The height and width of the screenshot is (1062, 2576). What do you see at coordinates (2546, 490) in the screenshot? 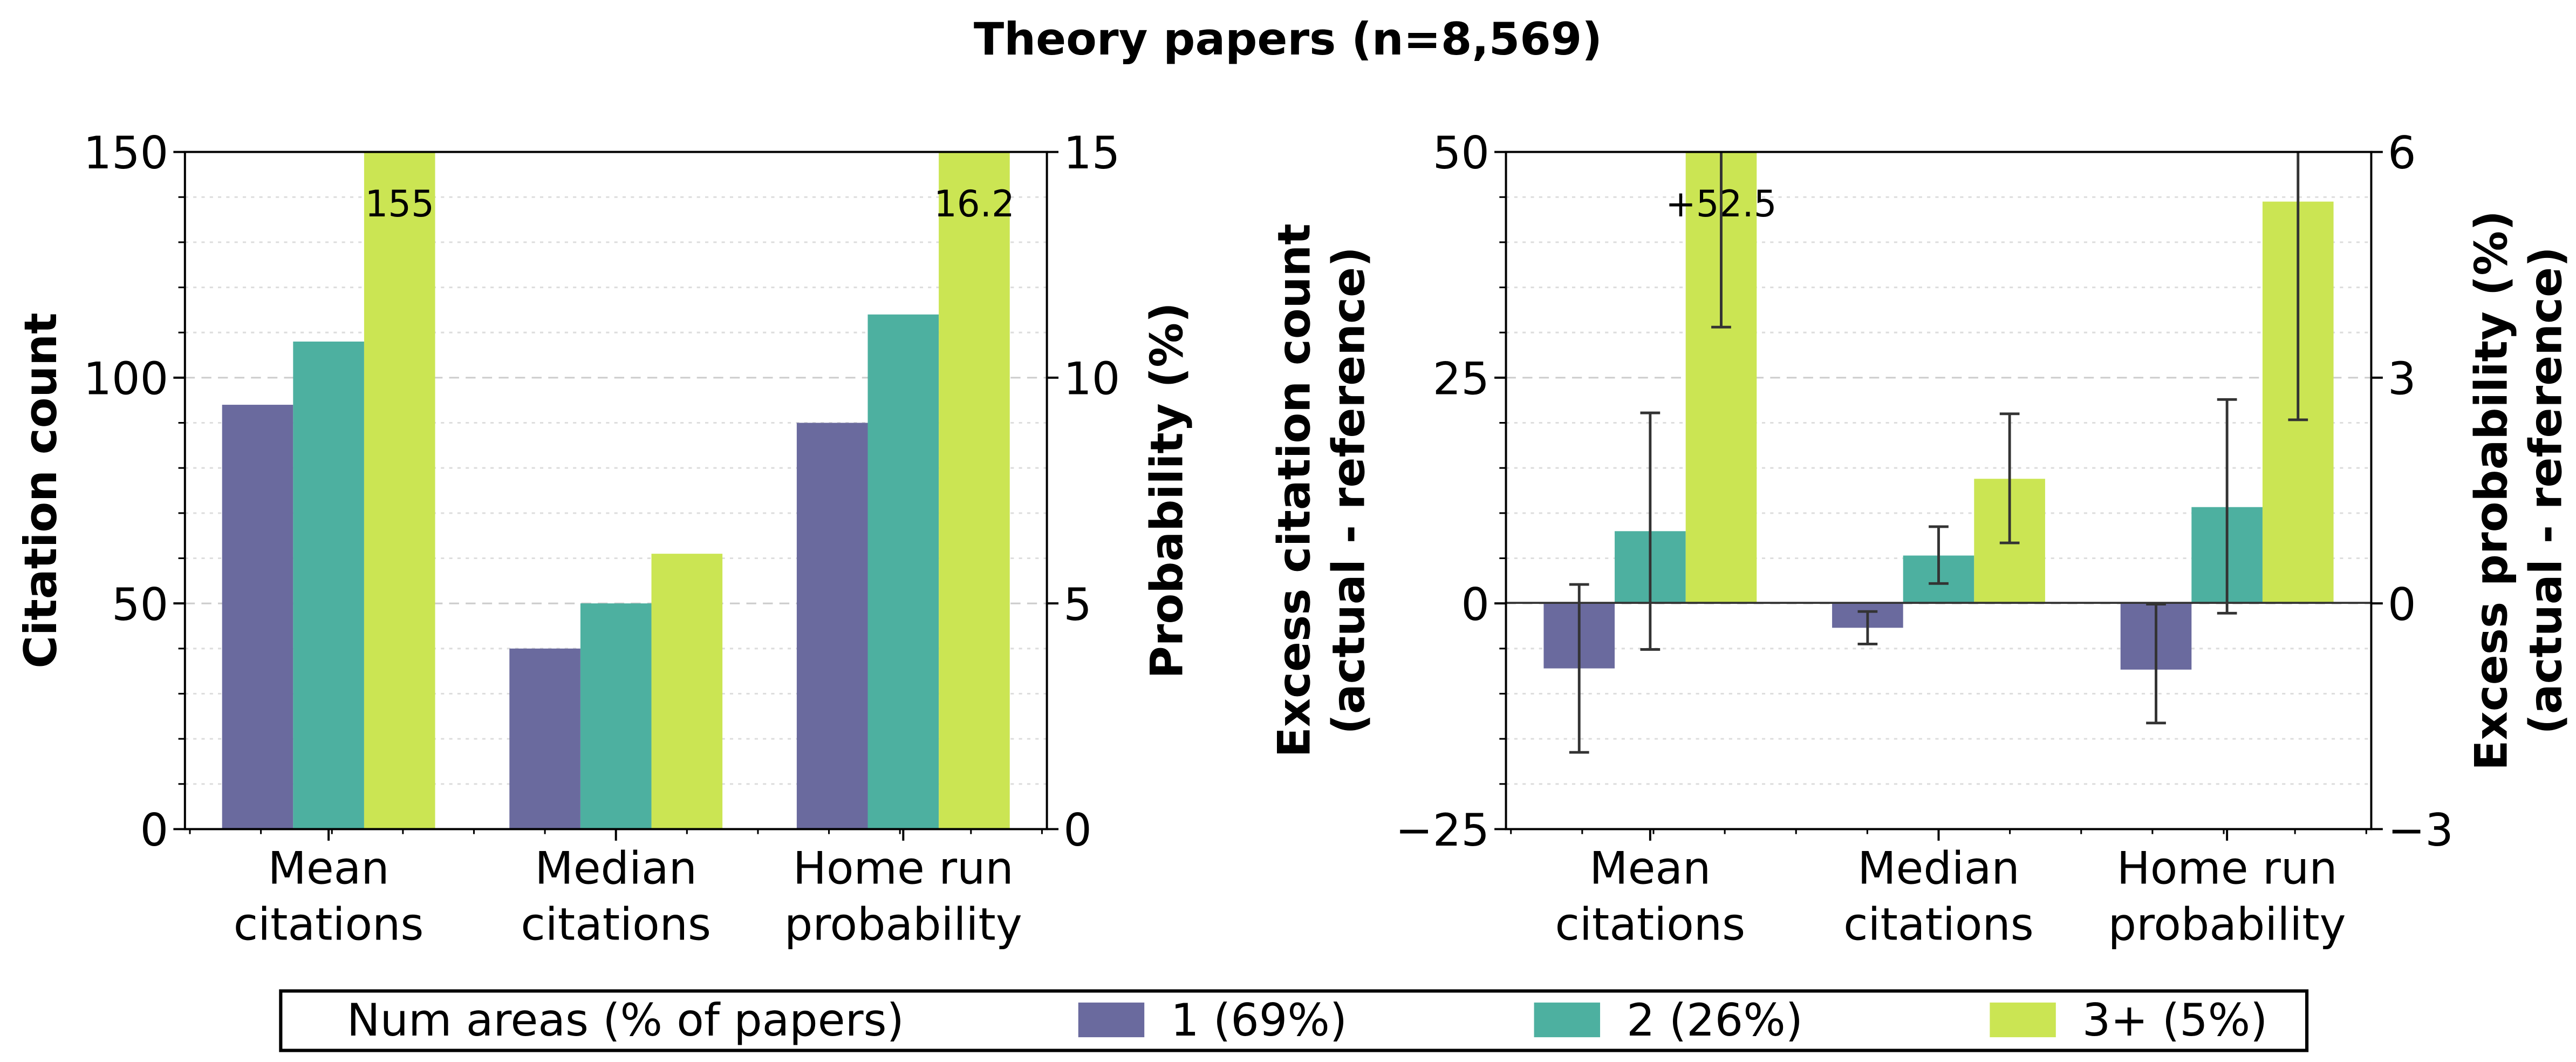
I see `right-right-axis-title-line2: (actual - reference)` at bounding box center [2546, 490].